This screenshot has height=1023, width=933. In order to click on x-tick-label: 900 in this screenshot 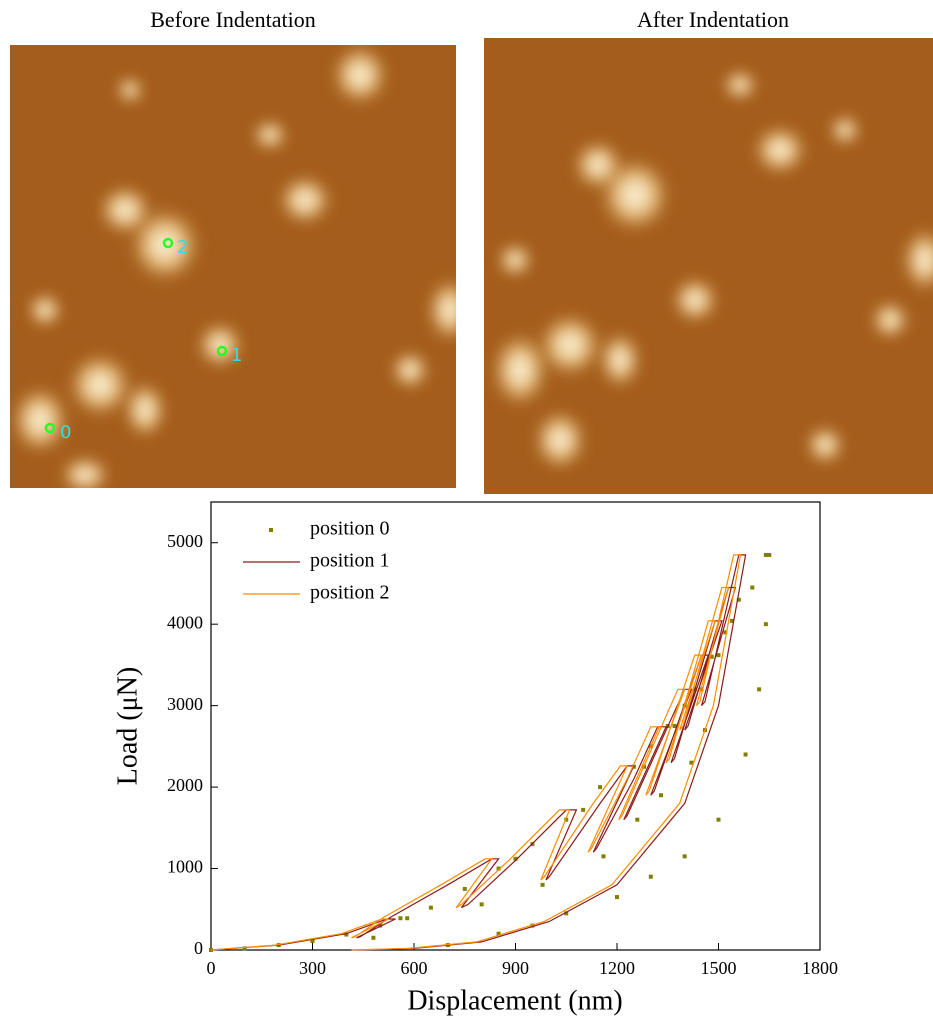, I will do `click(515, 968)`.